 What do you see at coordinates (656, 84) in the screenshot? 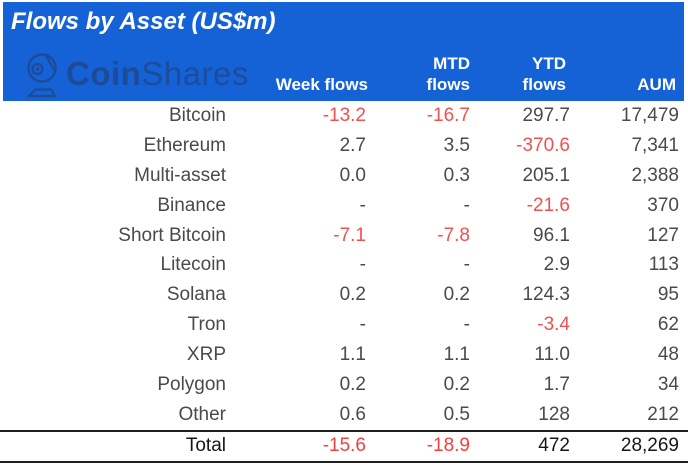
I see `column-header-aum: AUM` at bounding box center [656, 84].